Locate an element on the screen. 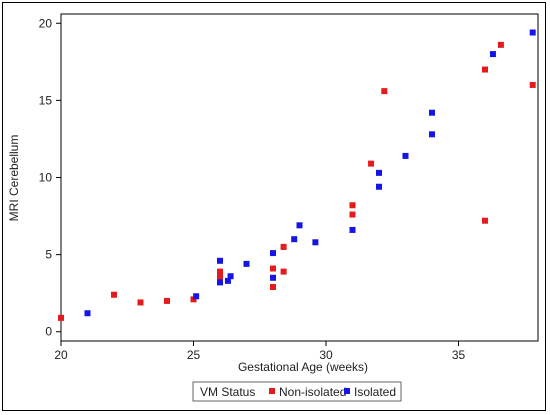  legend-label-non-isolated: Non-isolated is located at coordinates (312, 392).